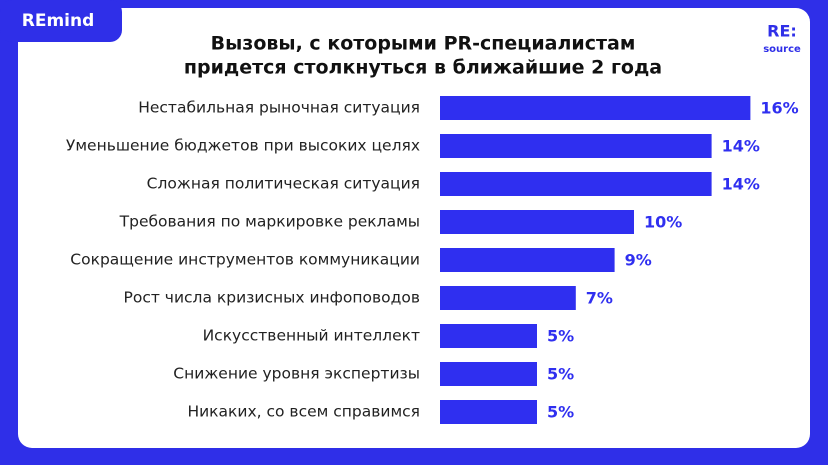  Describe the element at coordinates (638, 260) in the screenshot. I see `value-label: 9%` at that location.